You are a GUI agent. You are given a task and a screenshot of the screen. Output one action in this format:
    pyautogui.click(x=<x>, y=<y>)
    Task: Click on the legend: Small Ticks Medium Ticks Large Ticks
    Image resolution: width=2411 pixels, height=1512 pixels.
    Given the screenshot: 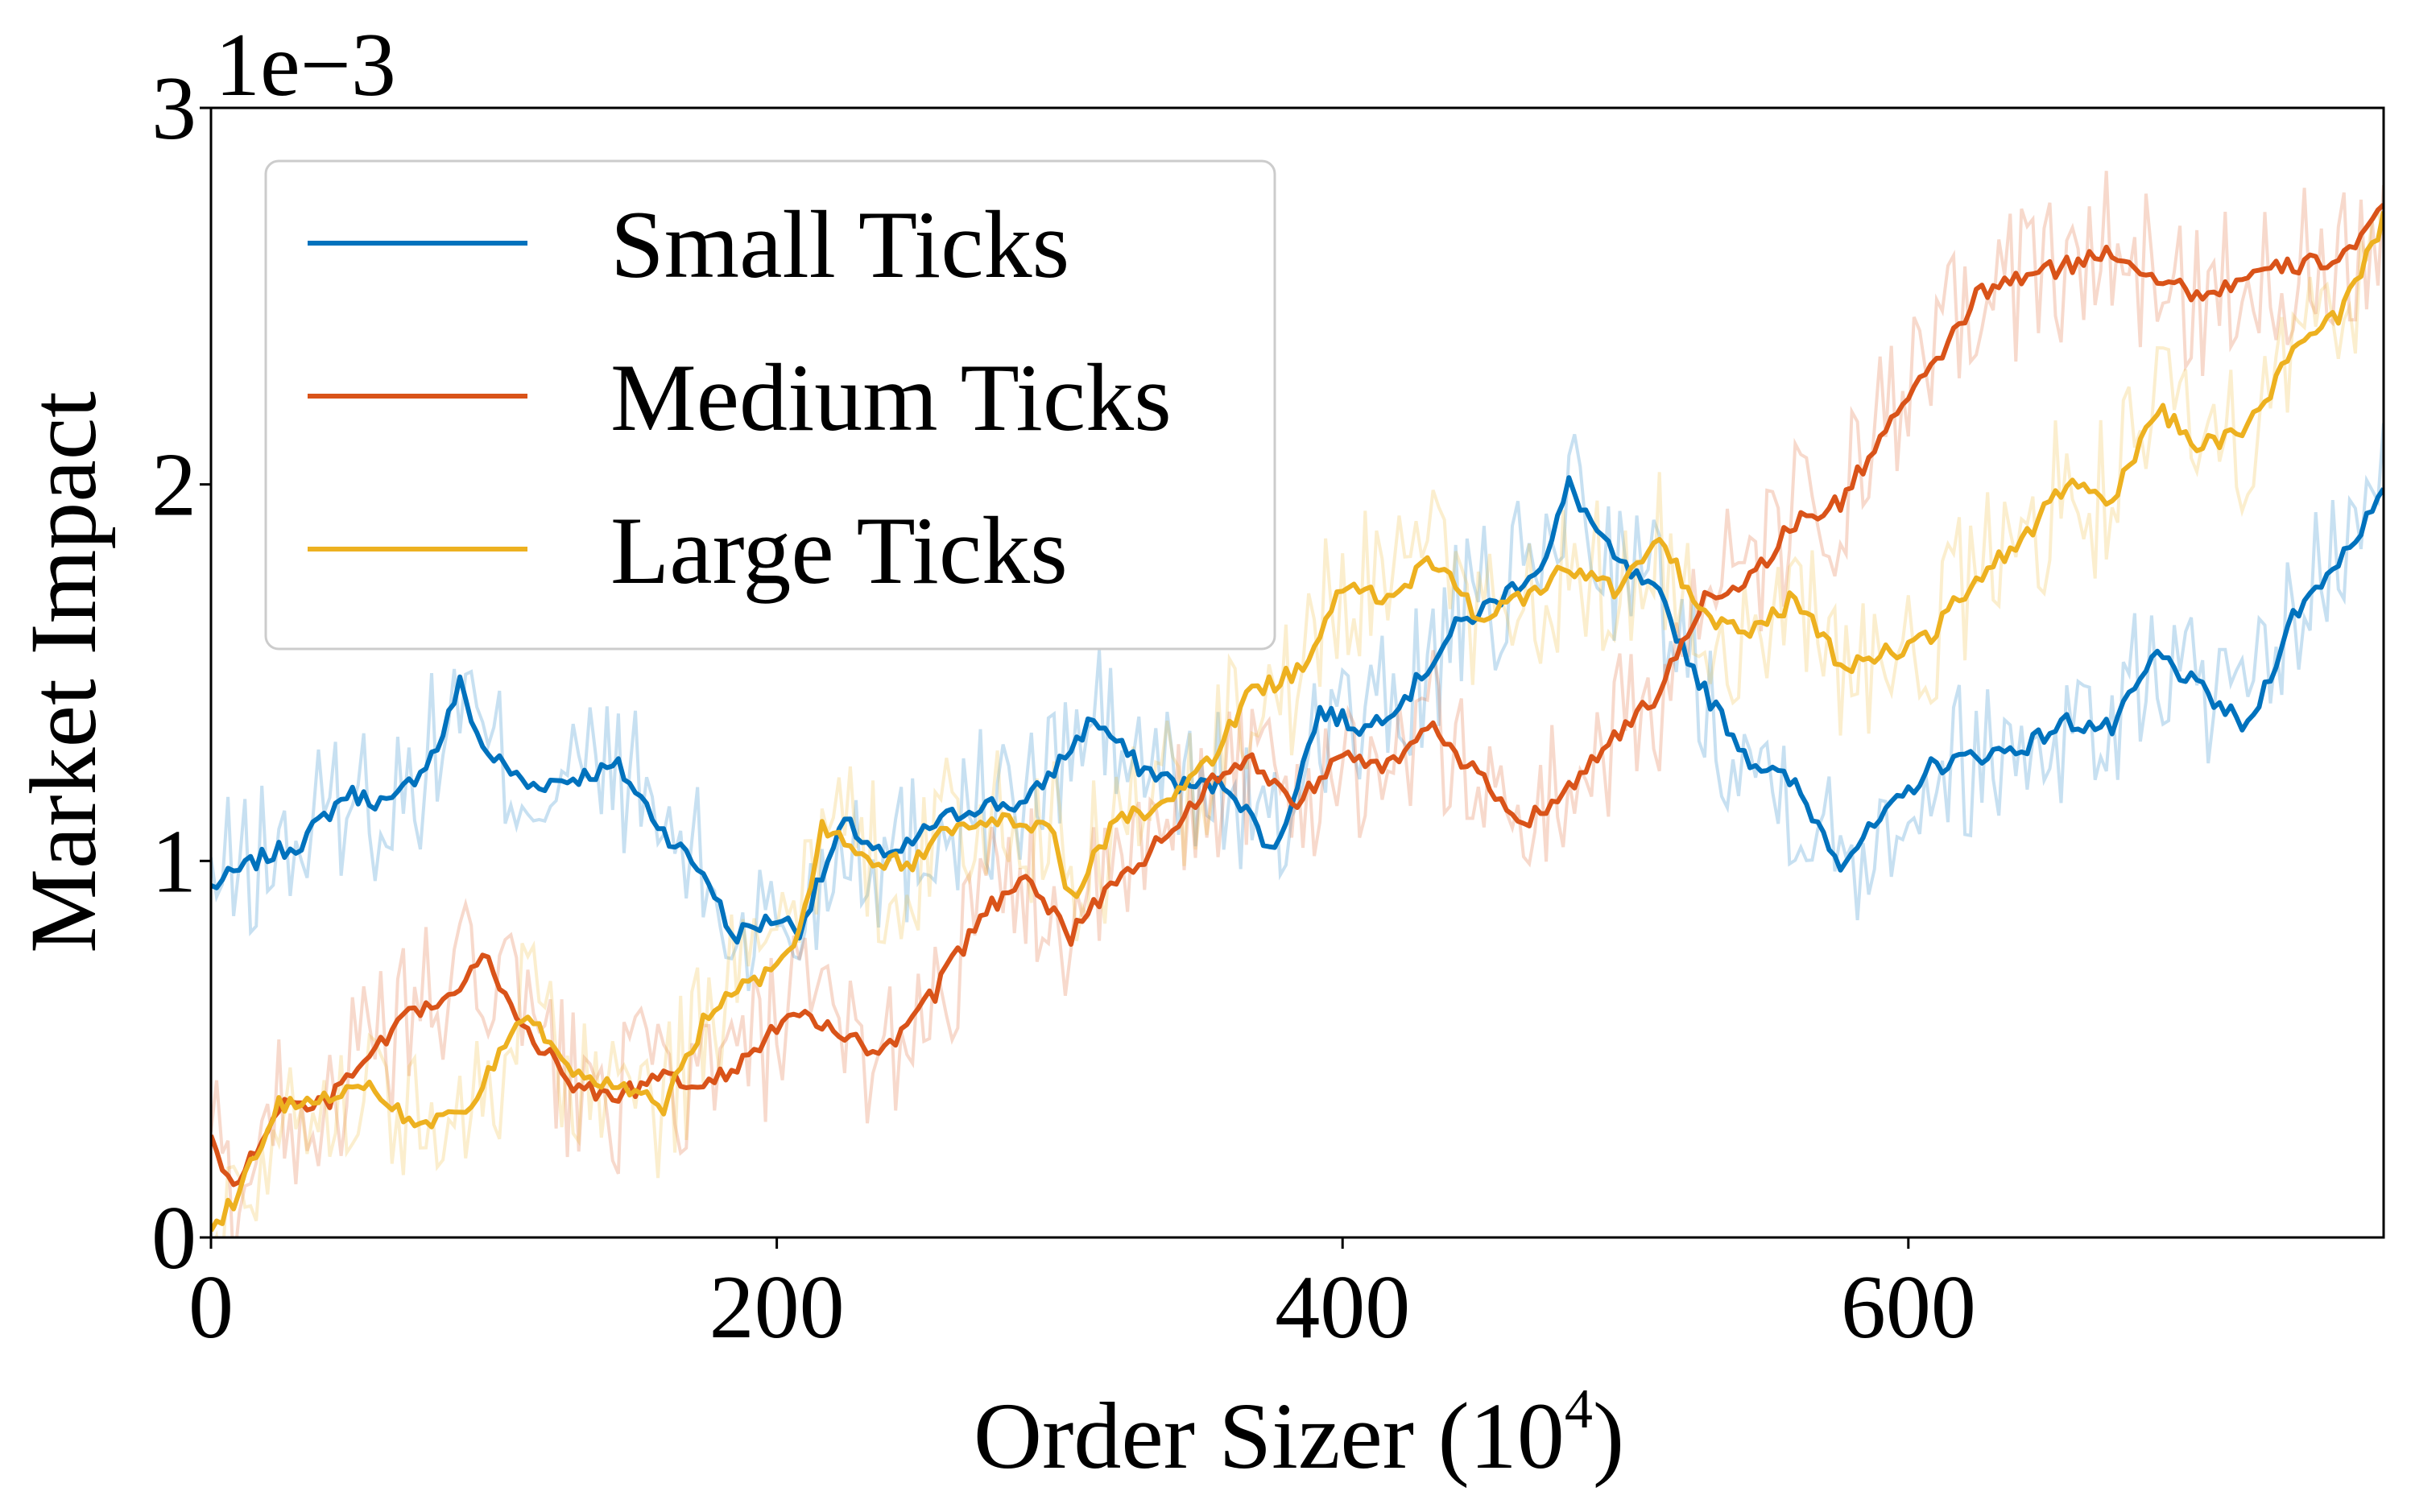 What is the action you would take?
    pyautogui.click(x=770, y=405)
    